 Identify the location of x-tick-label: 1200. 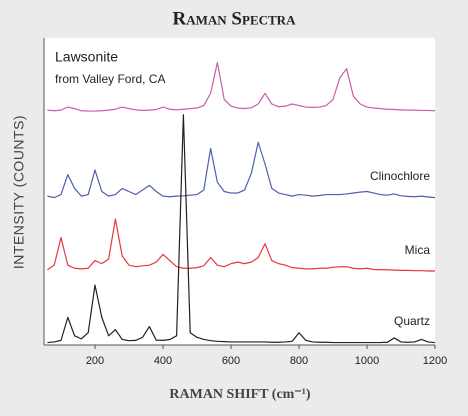
(435, 361).